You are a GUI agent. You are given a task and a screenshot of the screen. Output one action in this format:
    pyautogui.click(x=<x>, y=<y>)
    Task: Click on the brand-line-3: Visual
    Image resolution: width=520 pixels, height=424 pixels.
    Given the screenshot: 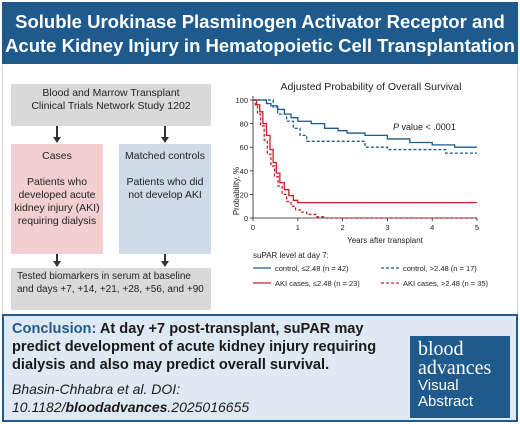 What is the action you would take?
    pyautogui.click(x=438, y=385)
    